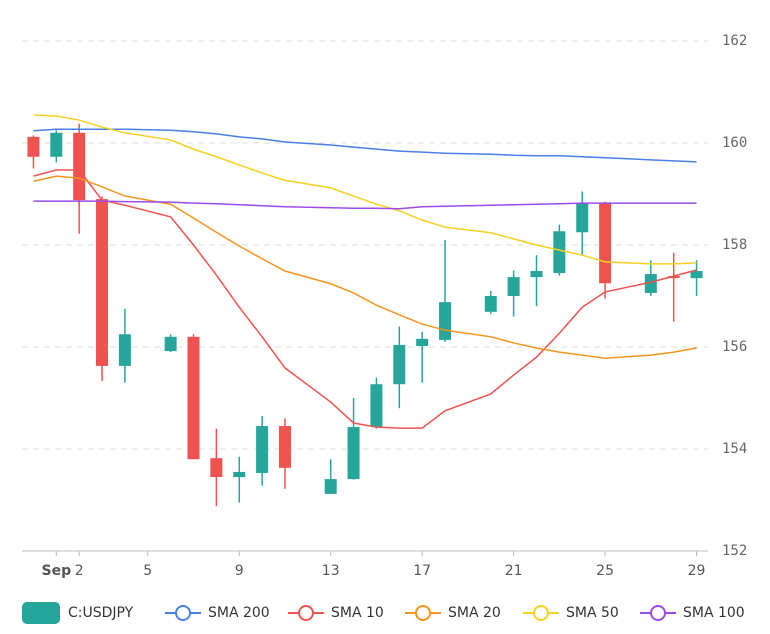 The width and height of the screenshot is (770, 634). Describe the element at coordinates (41, 613) in the screenshot. I see `legend-swatch` at that location.